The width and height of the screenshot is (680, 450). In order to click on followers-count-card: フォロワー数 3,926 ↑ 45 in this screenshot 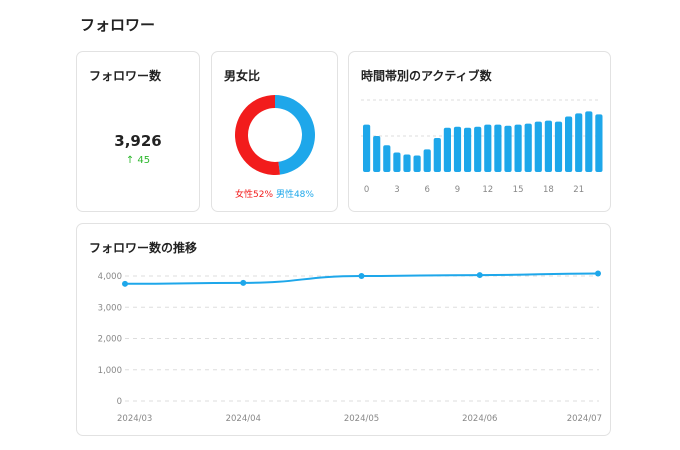, I will do `click(138, 131)`.